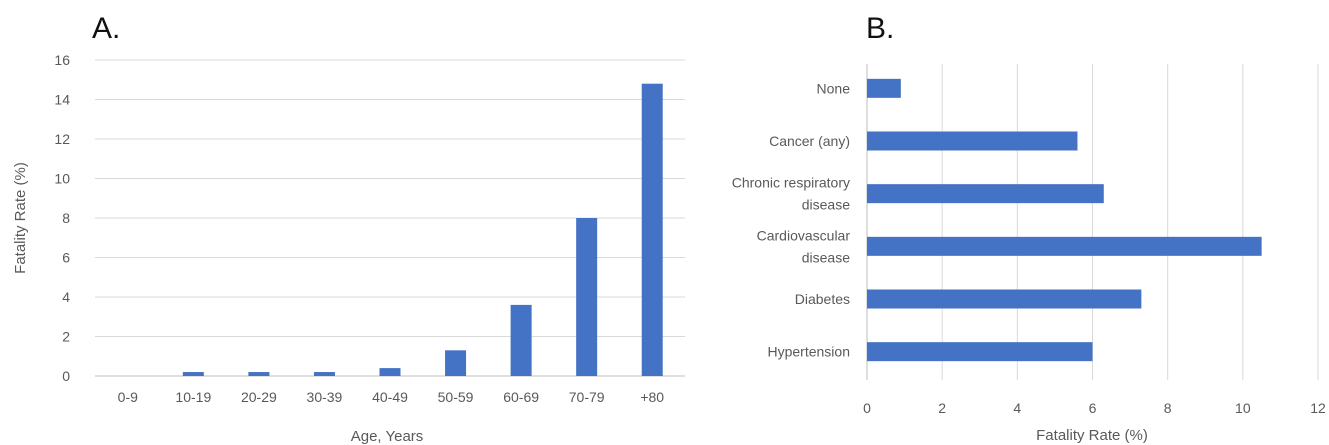  Describe the element at coordinates (259, 397) in the screenshot. I see `panel-a-x-tick-label: 20-29` at that location.